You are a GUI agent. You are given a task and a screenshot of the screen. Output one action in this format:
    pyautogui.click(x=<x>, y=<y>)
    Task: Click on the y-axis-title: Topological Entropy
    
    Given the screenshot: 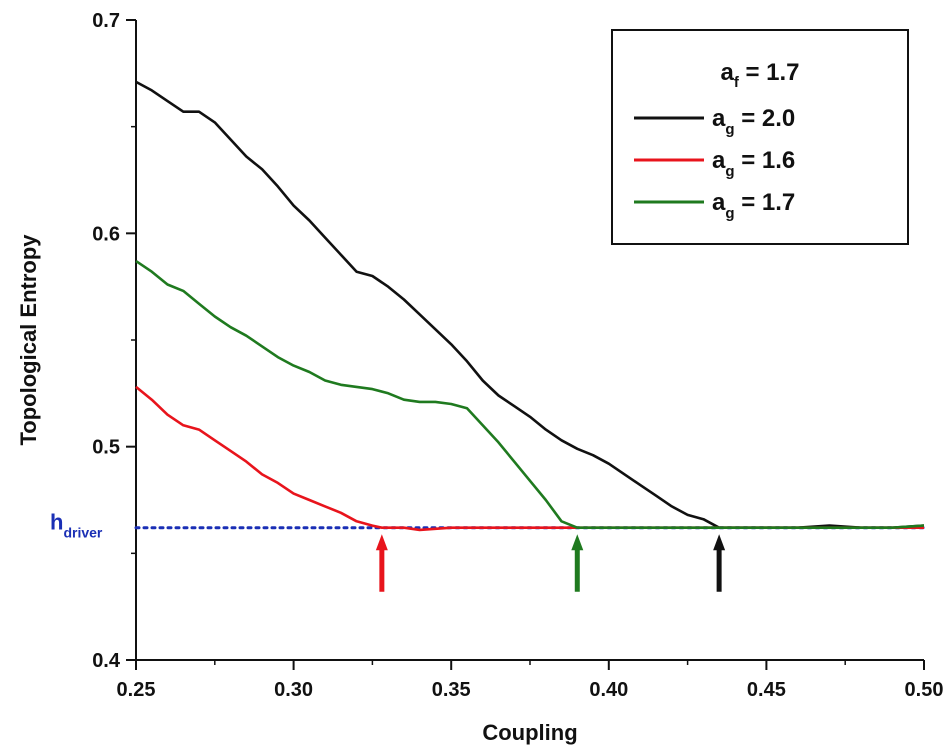 What is the action you would take?
    pyautogui.click(x=28, y=340)
    